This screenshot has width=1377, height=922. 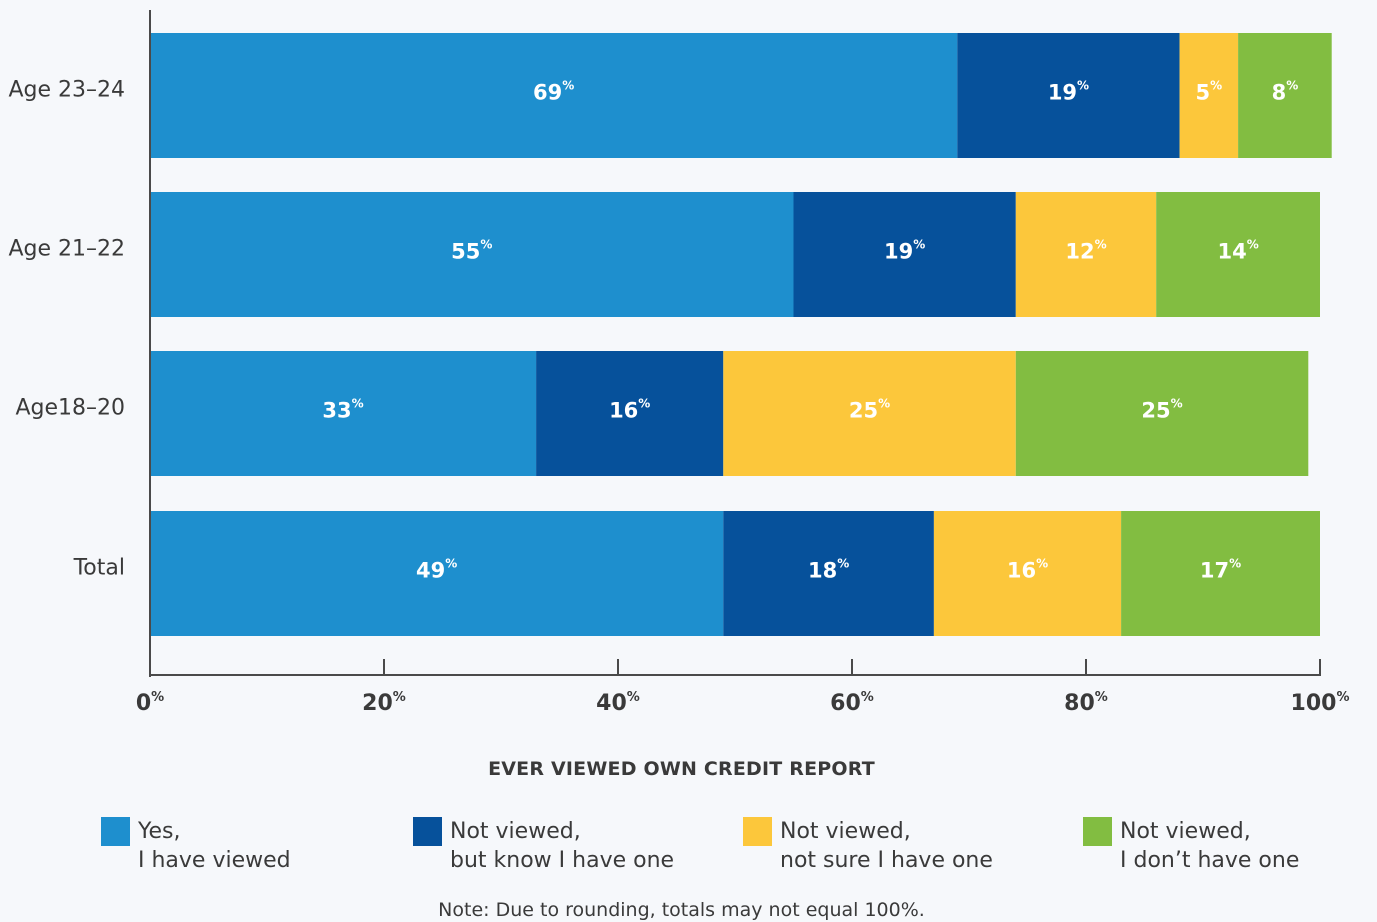 I want to click on data-label: 18%, so click(x=828, y=569).